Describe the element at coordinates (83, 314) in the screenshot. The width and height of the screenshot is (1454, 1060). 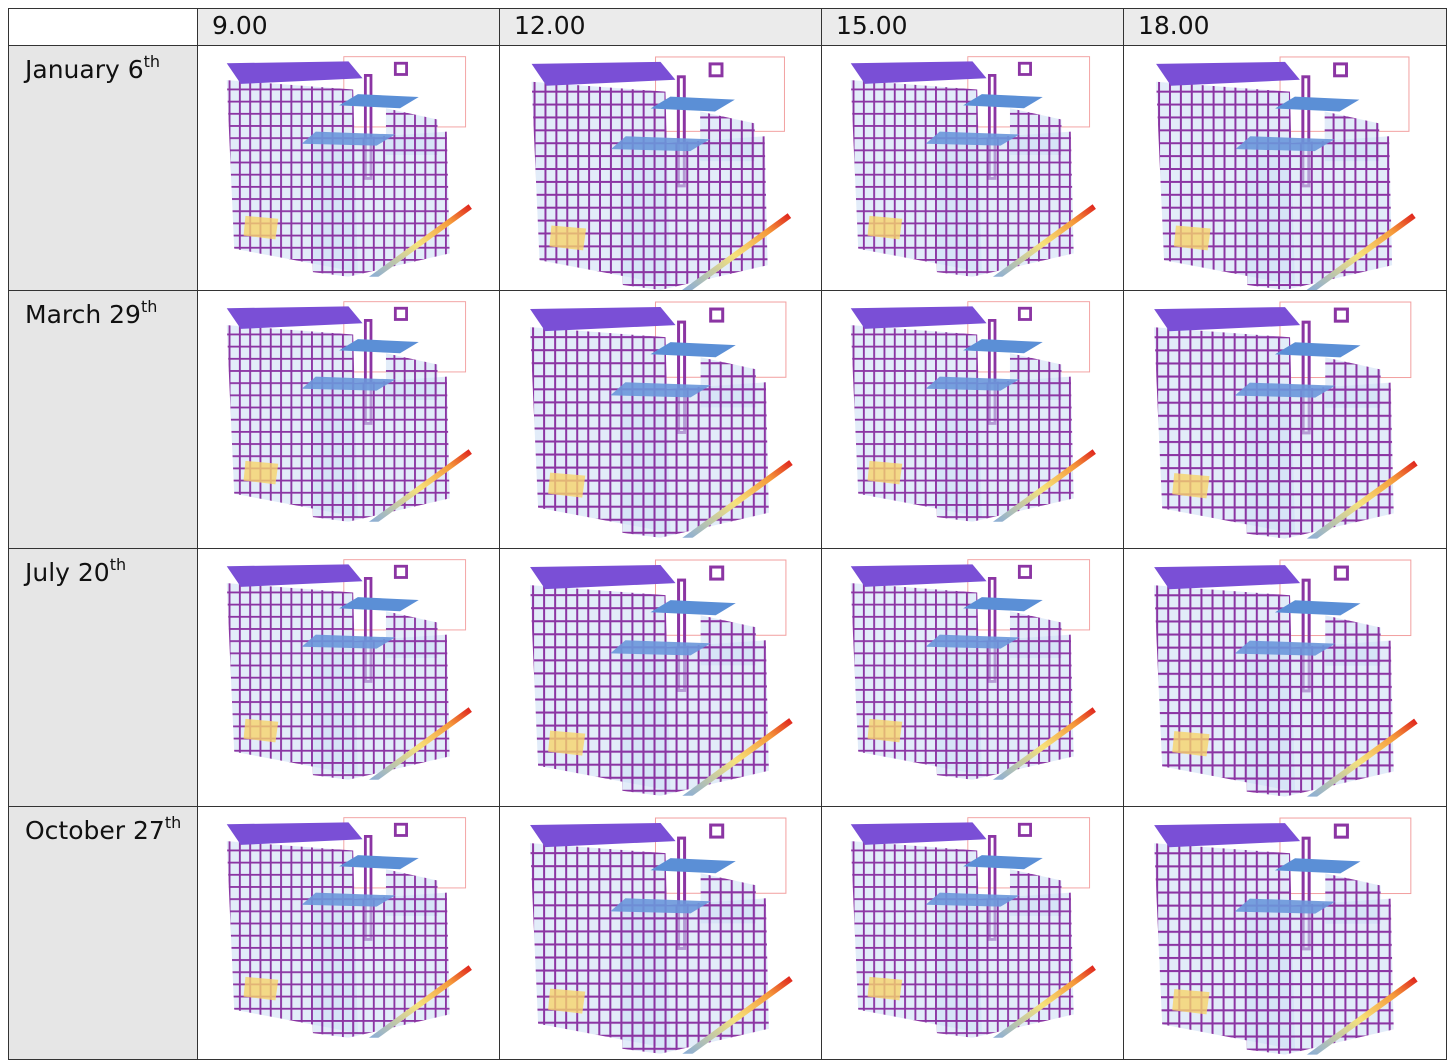
I see `row-label: March 29` at that location.